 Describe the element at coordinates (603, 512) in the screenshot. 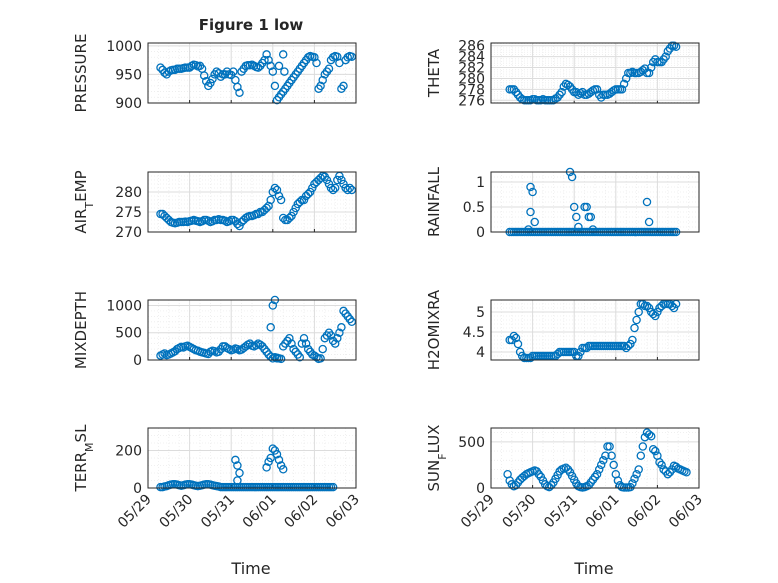

I see `x-tick-label: 06/01` at that location.